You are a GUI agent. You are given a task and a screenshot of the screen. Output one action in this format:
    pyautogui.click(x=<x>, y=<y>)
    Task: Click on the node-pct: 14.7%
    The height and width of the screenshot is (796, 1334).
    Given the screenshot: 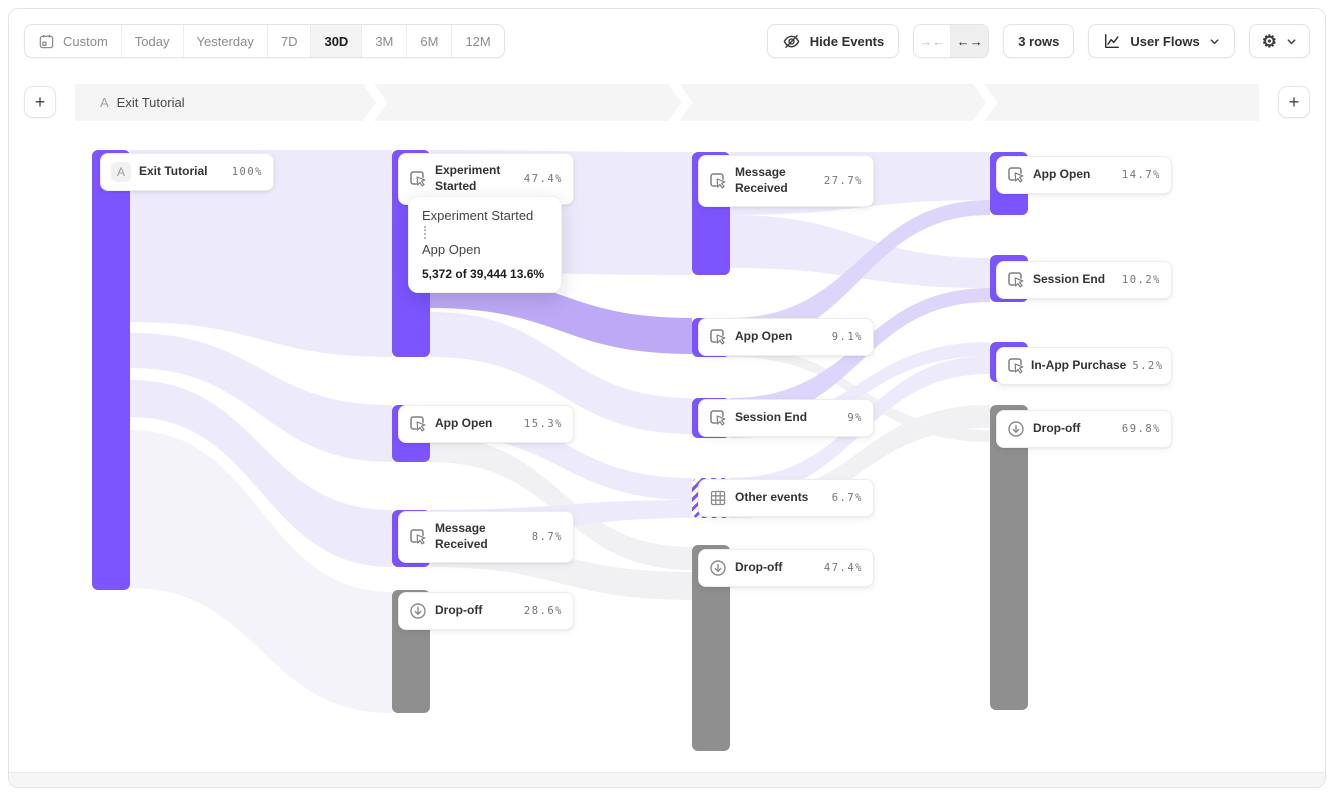 What is the action you would take?
    pyautogui.click(x=1141, y=175)
    